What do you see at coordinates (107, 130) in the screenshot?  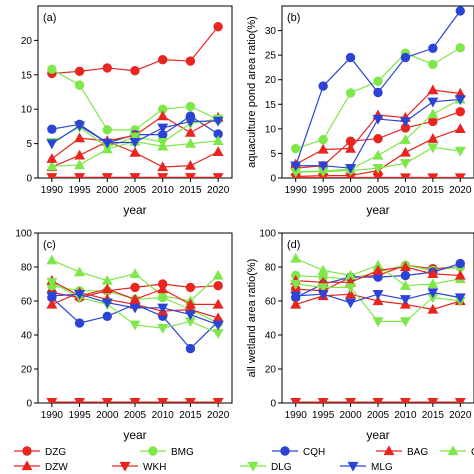 I see `point-BMG` at bounding box center [107, 130].